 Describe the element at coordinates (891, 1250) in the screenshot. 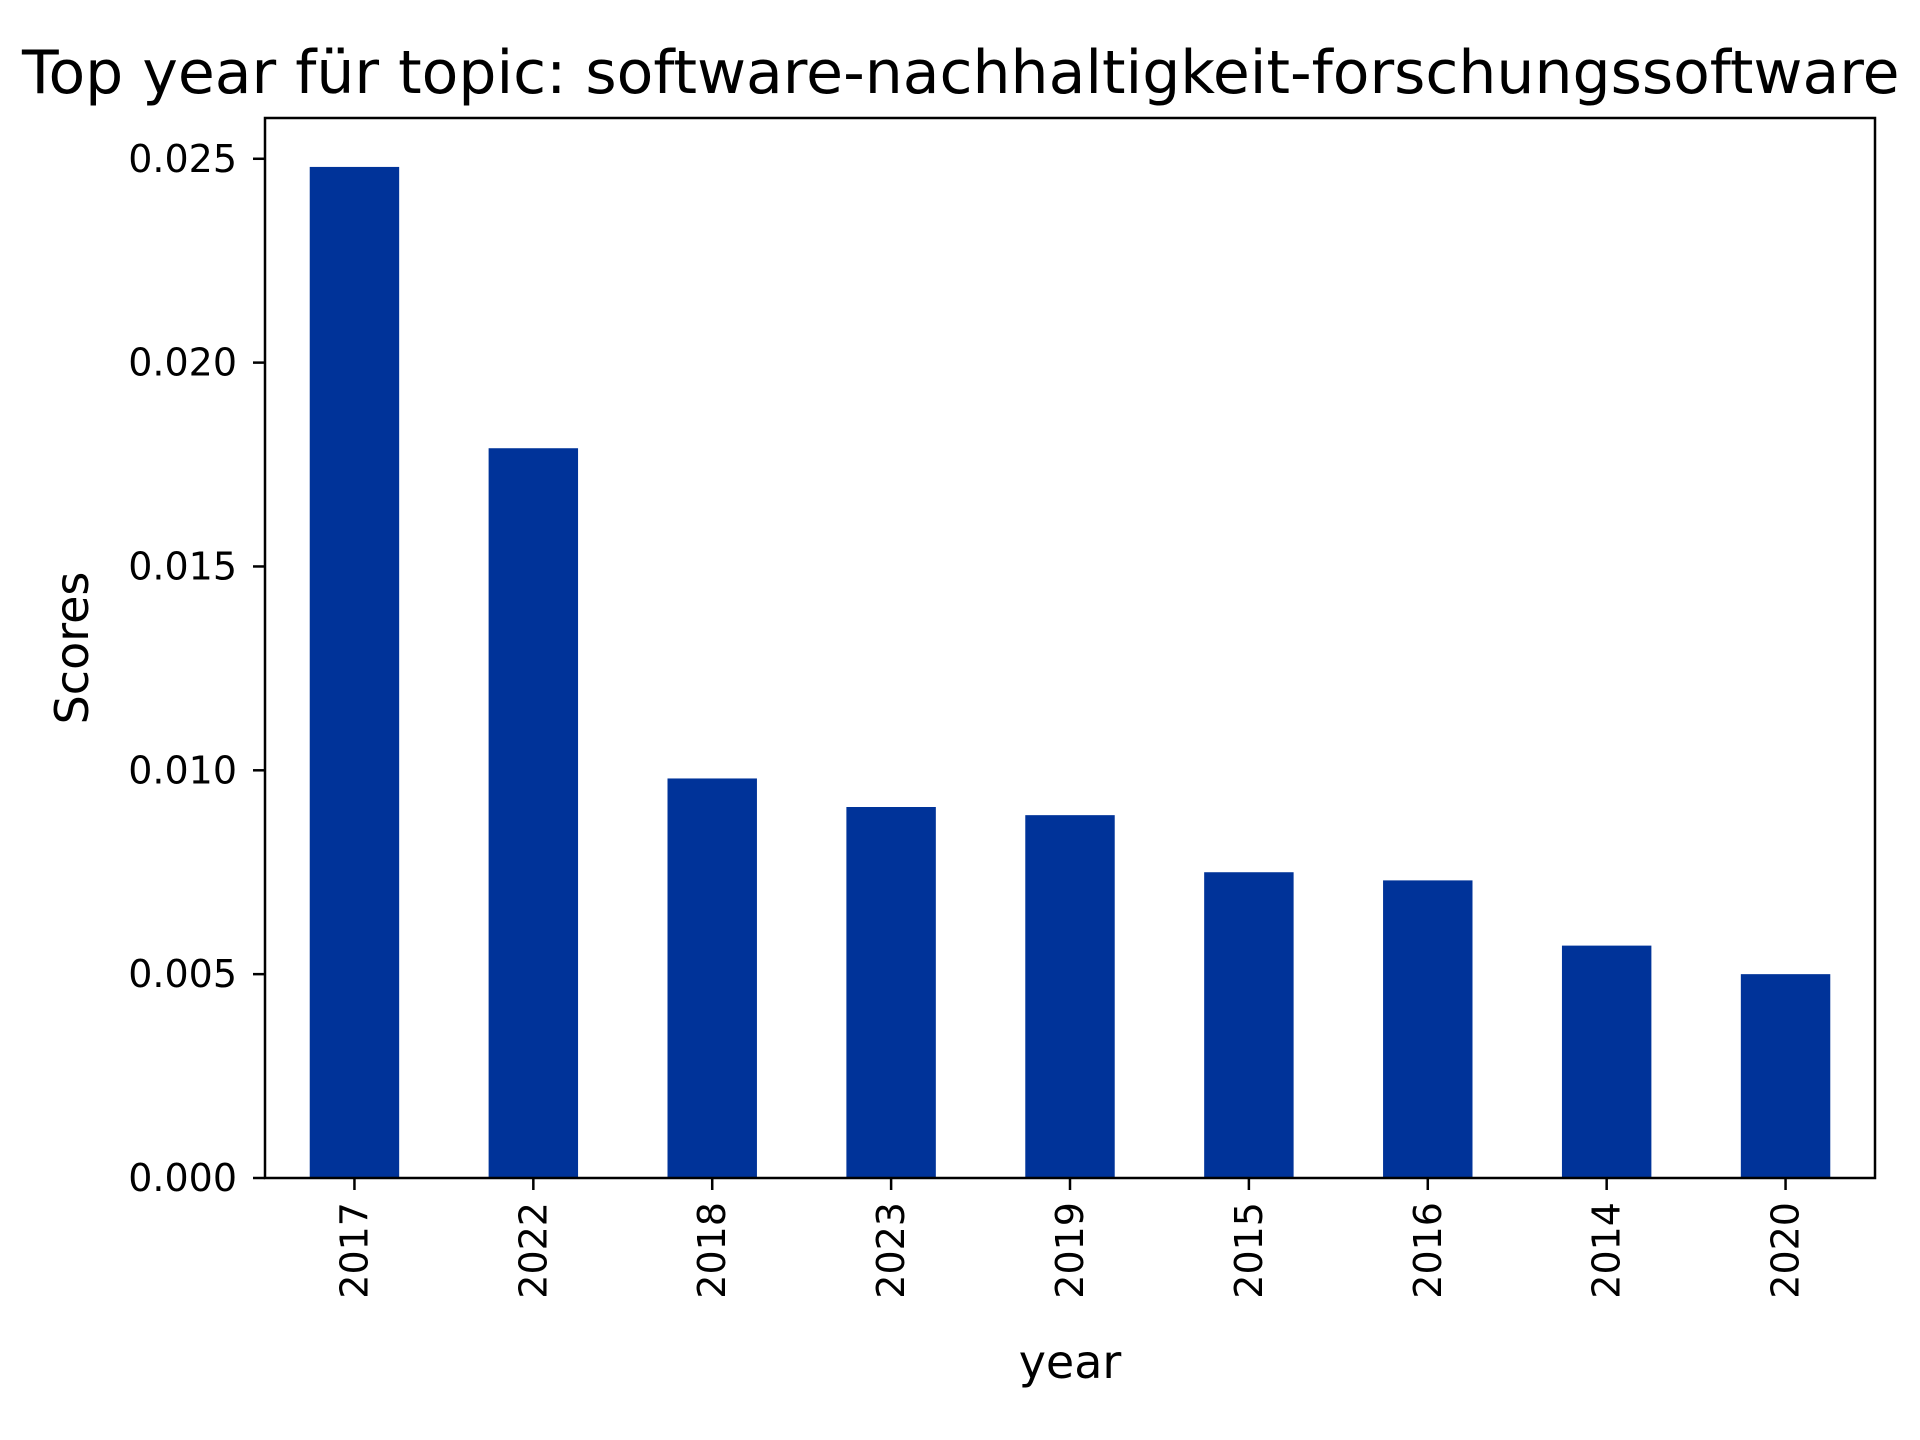

I see `x-tick-label-2023: 2023` at that location.